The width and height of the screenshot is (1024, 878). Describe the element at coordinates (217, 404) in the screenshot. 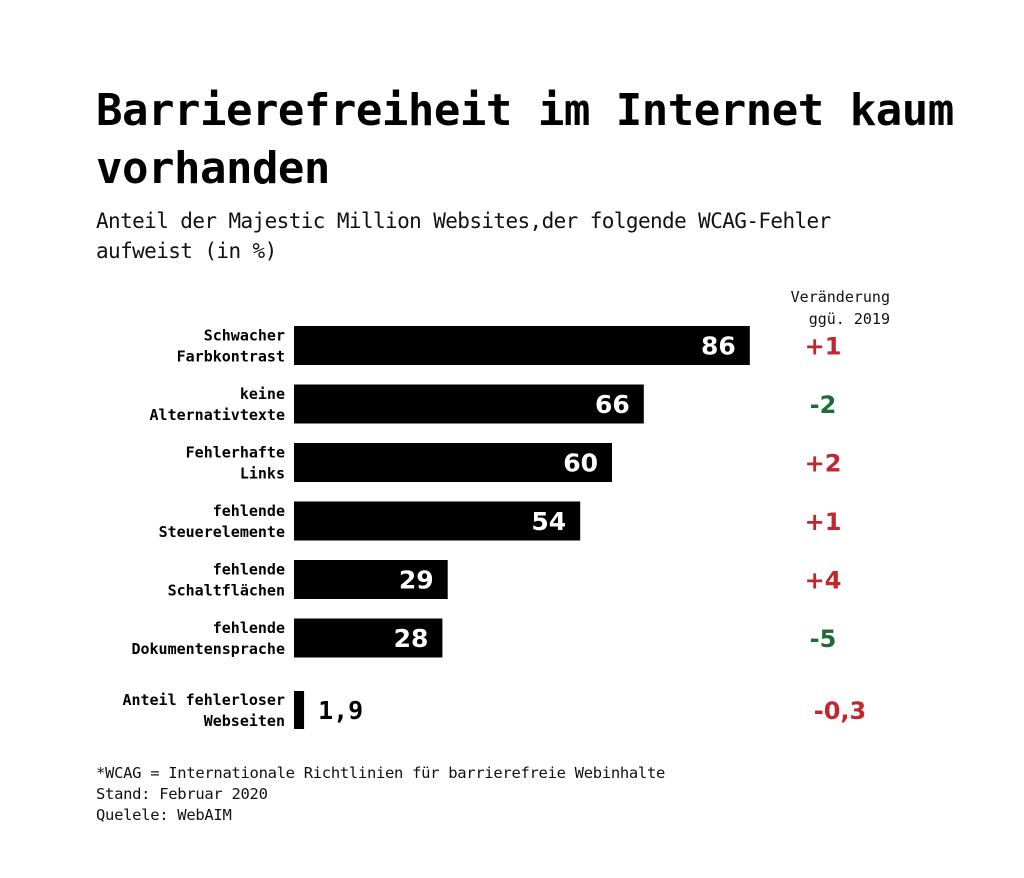

I see `category-label-2: keine Alternativtexte` at that location.